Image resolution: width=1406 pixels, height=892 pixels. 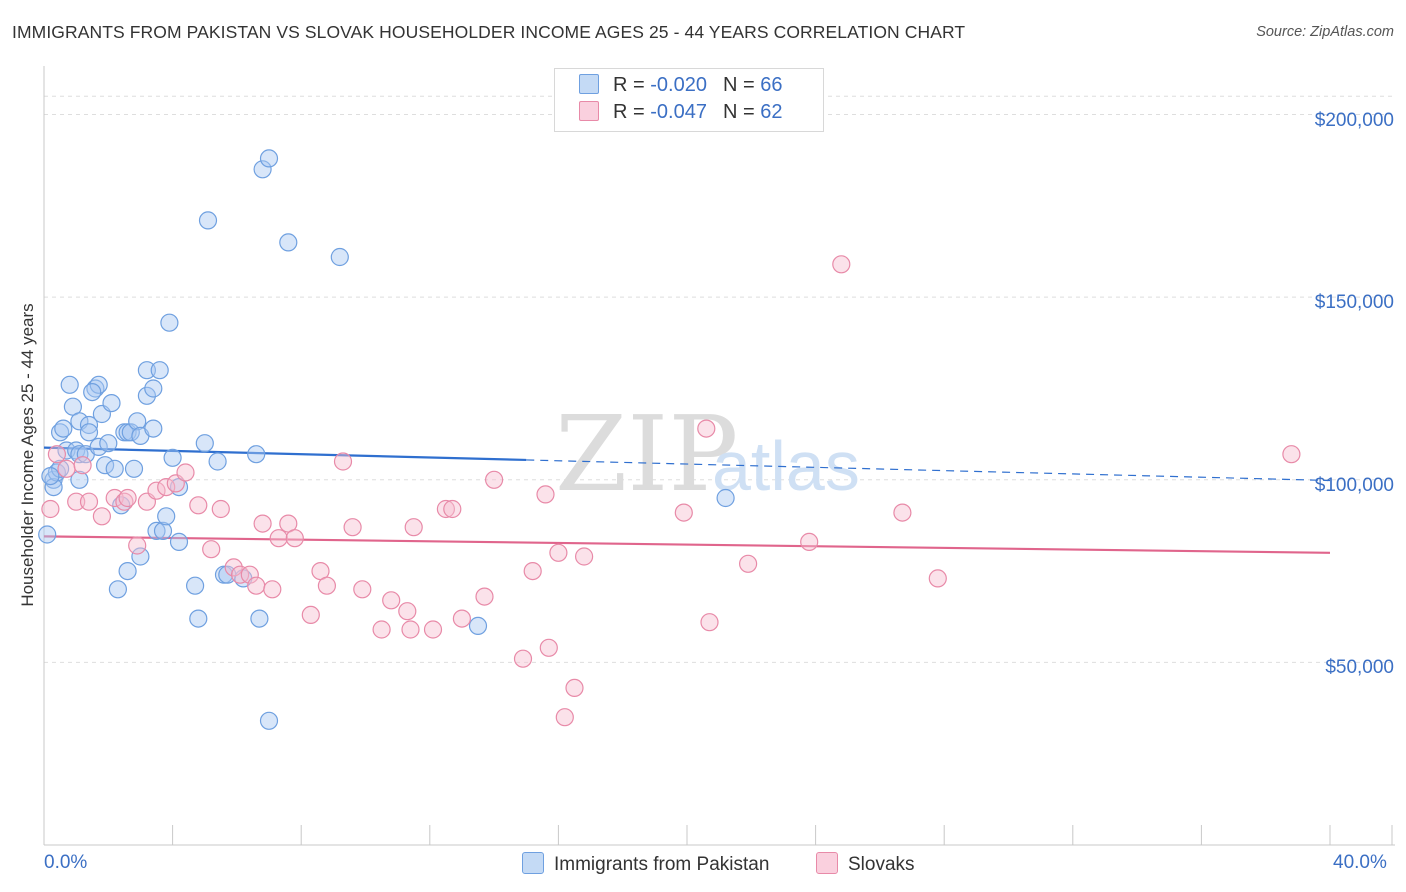 I want to click on x-tick-label-max: 40.0%, so click(x=1360, y=862).